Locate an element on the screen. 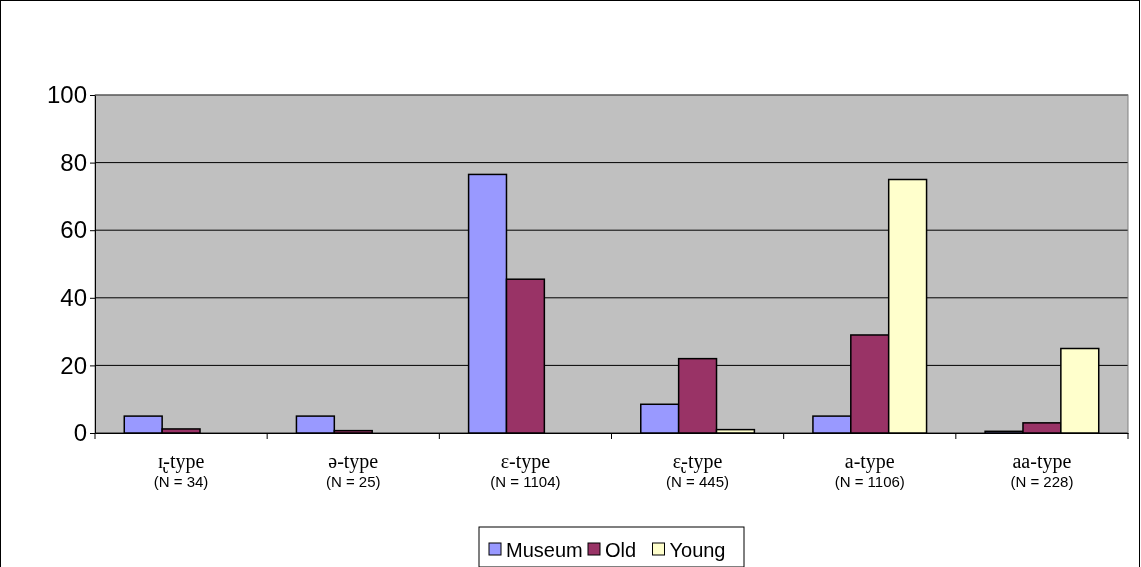 The width and height of the screenshot is (1141, 567). y-tick-label: 100 is located at coordinates (66, 95).